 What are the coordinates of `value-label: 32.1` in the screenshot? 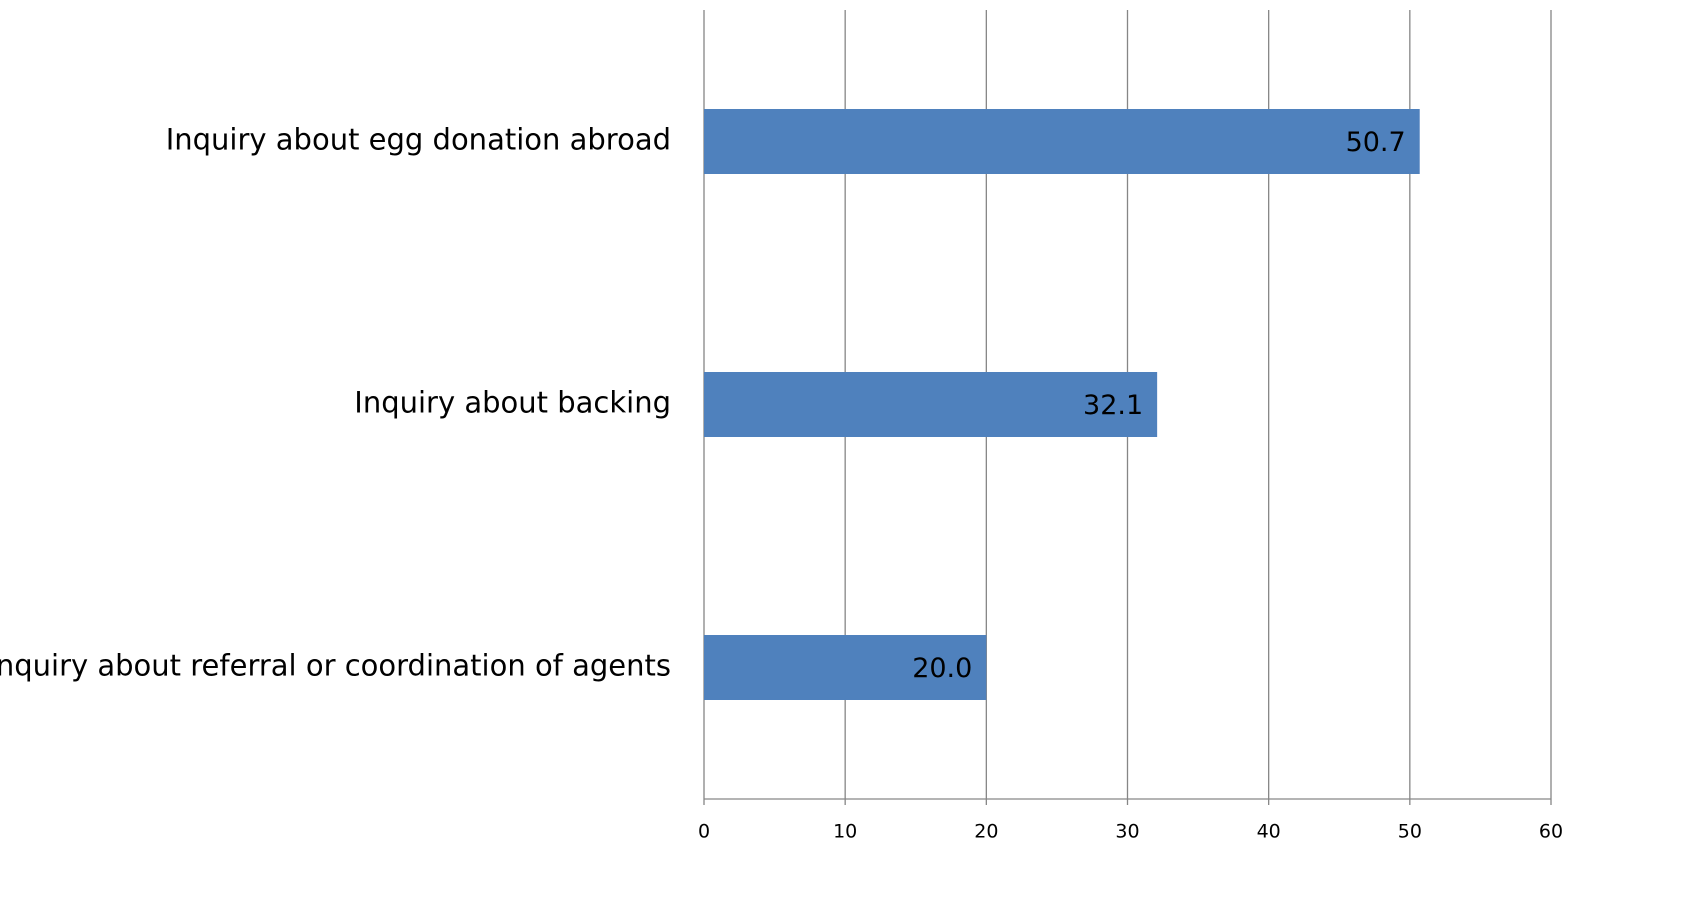 It's located at (1113, 405).